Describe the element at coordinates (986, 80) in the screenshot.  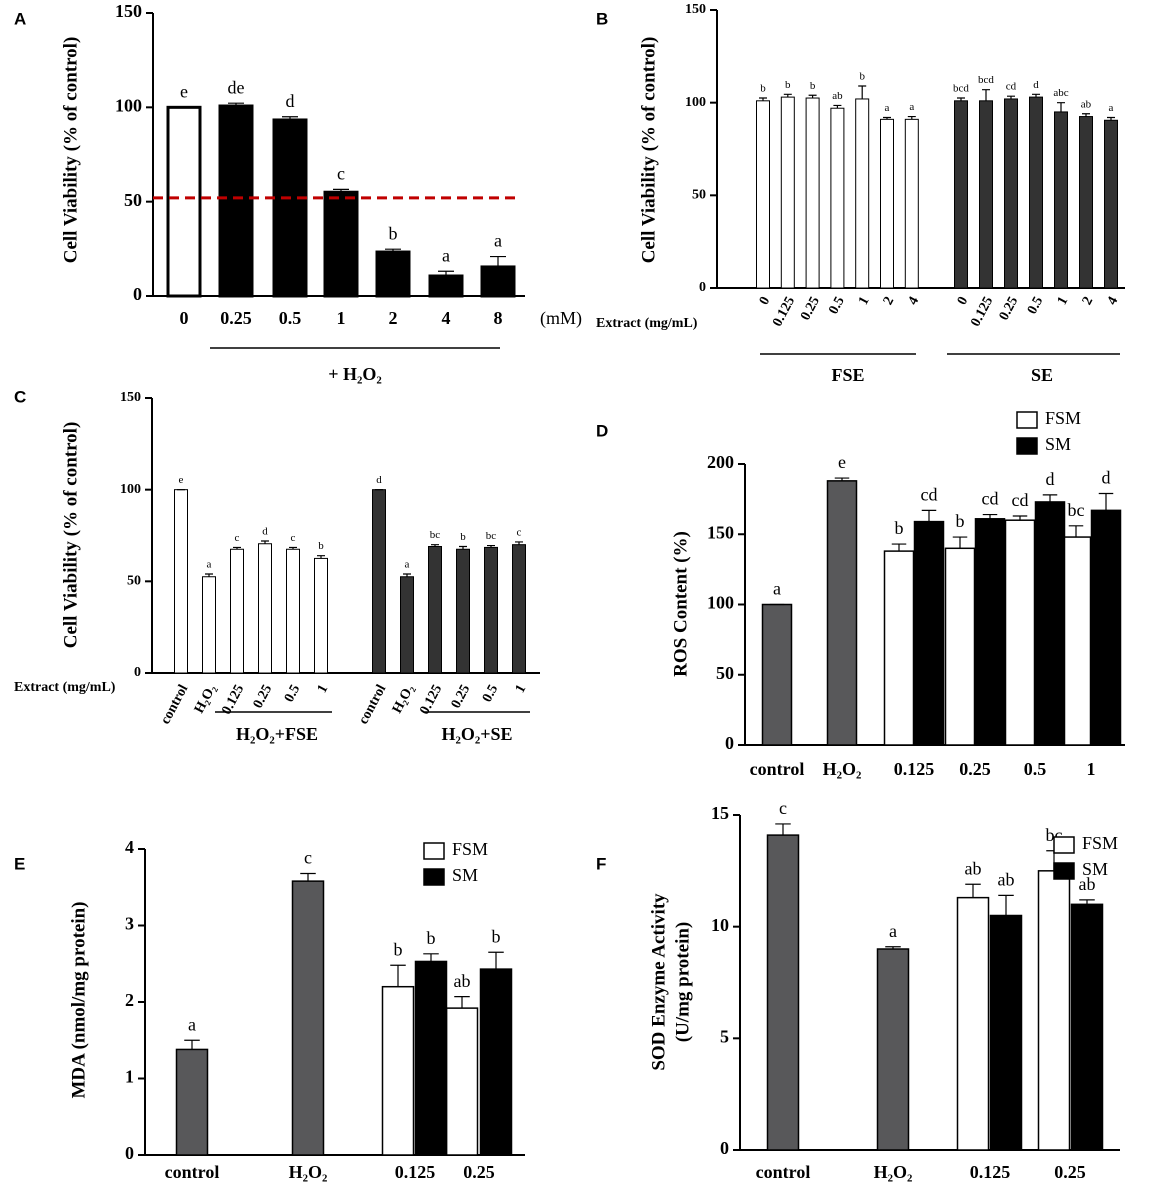
I see `significance-letter: bcd` at that location.